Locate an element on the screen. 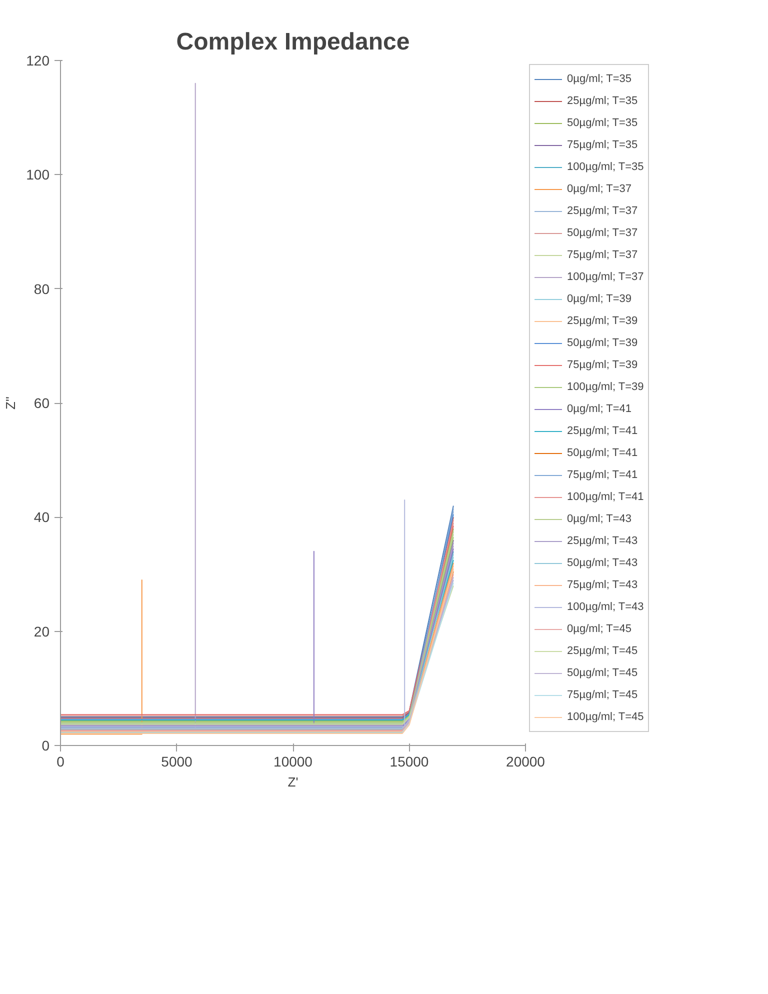 The image size is (768, 994). legend-label: 50µg/ml; T=39 is located at coordinates (602, 343).